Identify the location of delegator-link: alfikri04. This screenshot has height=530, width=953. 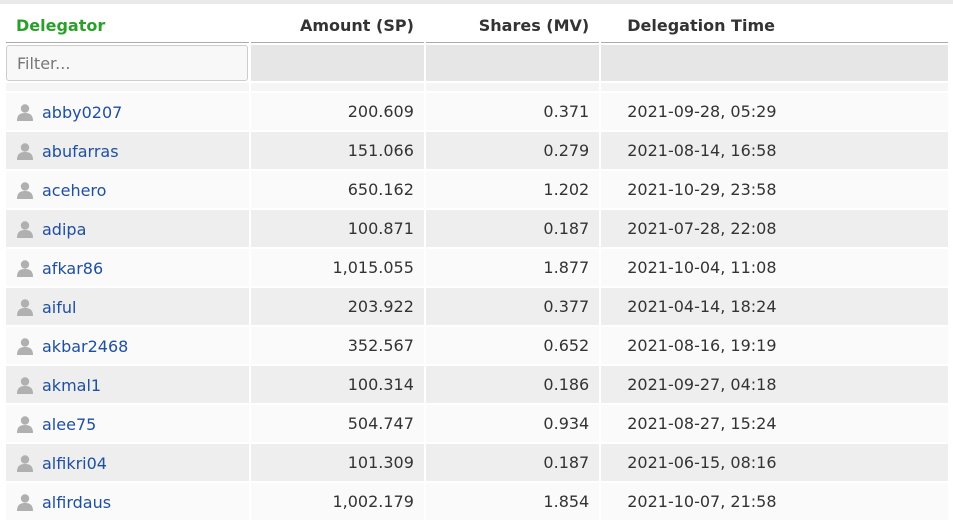
(74, 463).